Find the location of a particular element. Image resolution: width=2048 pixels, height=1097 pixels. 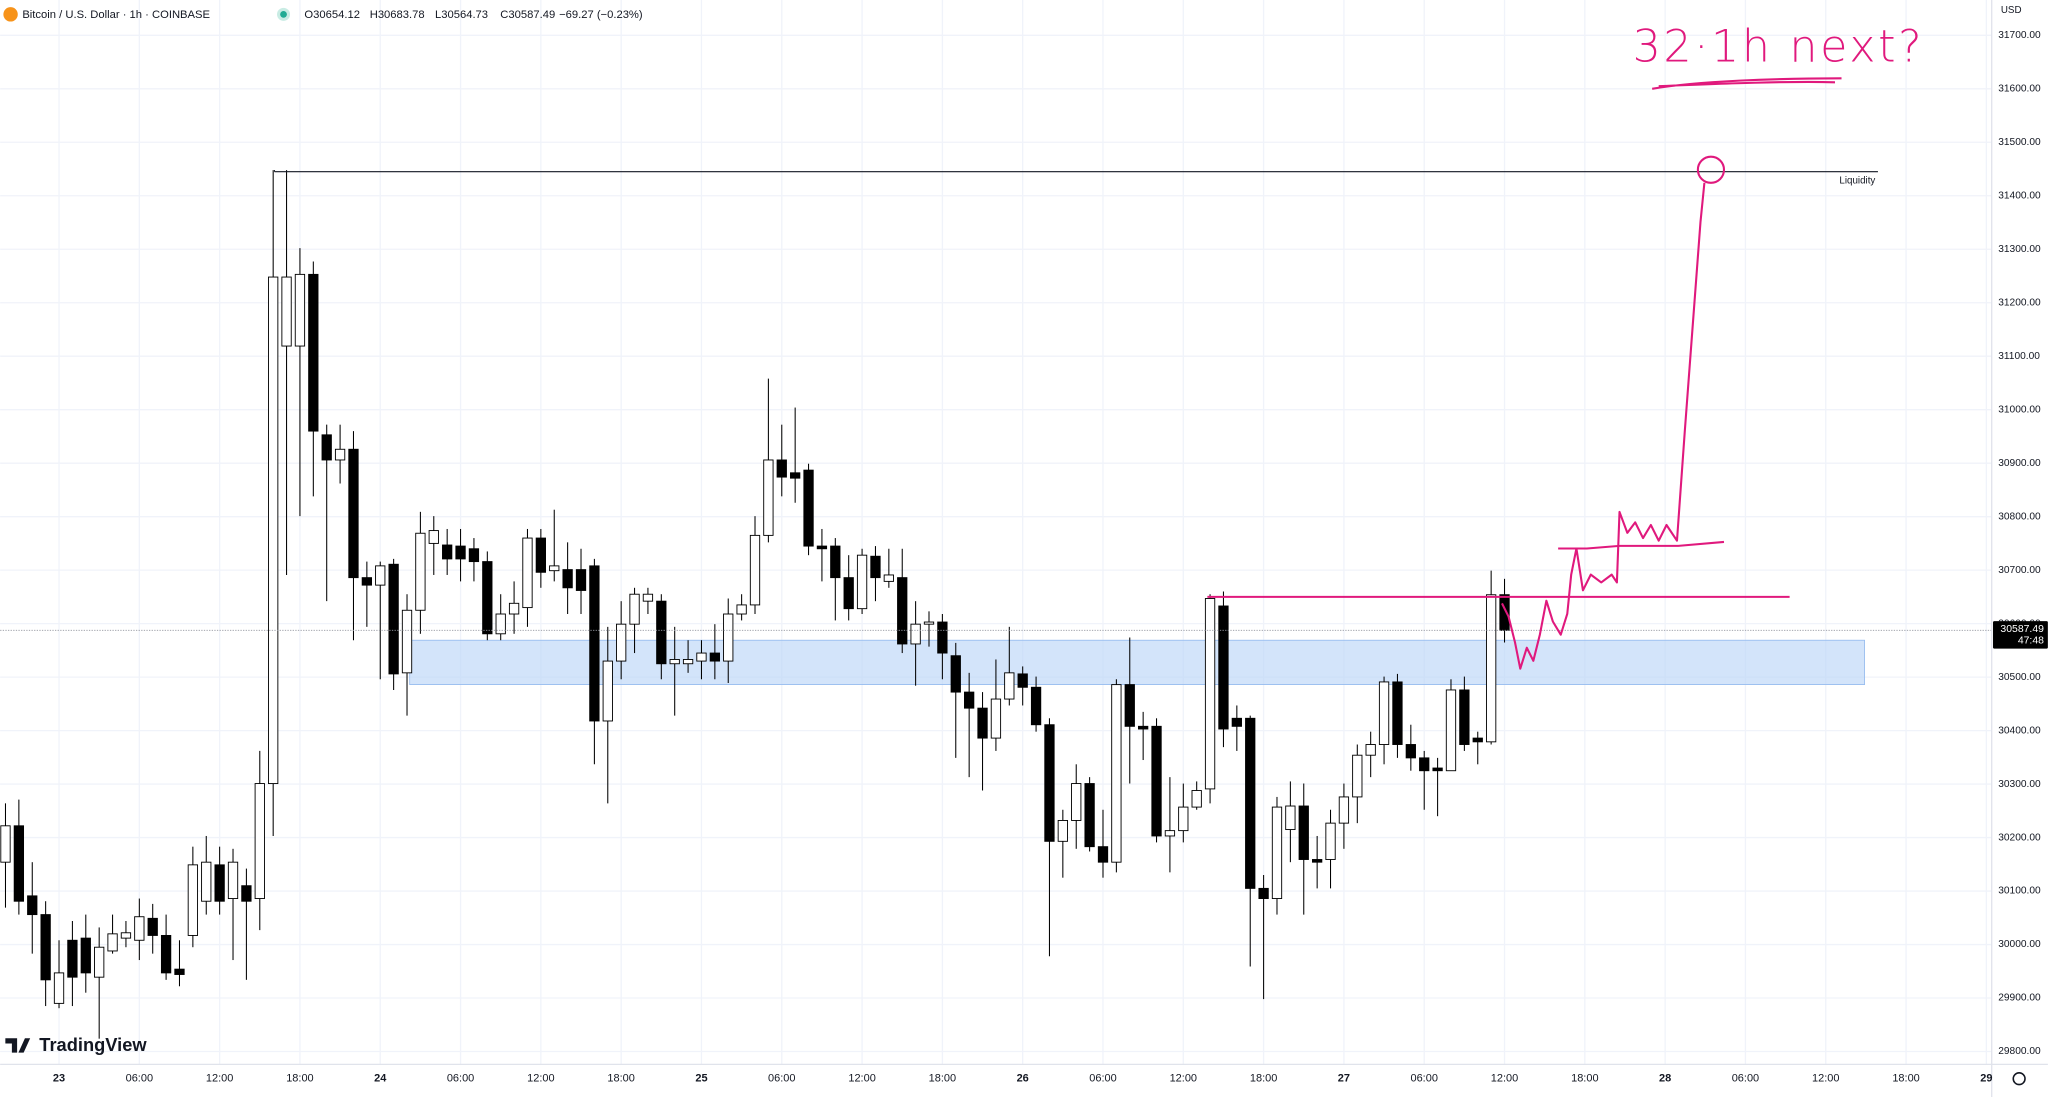

open-value: O30654.12 is located at coordinates (332, 15).